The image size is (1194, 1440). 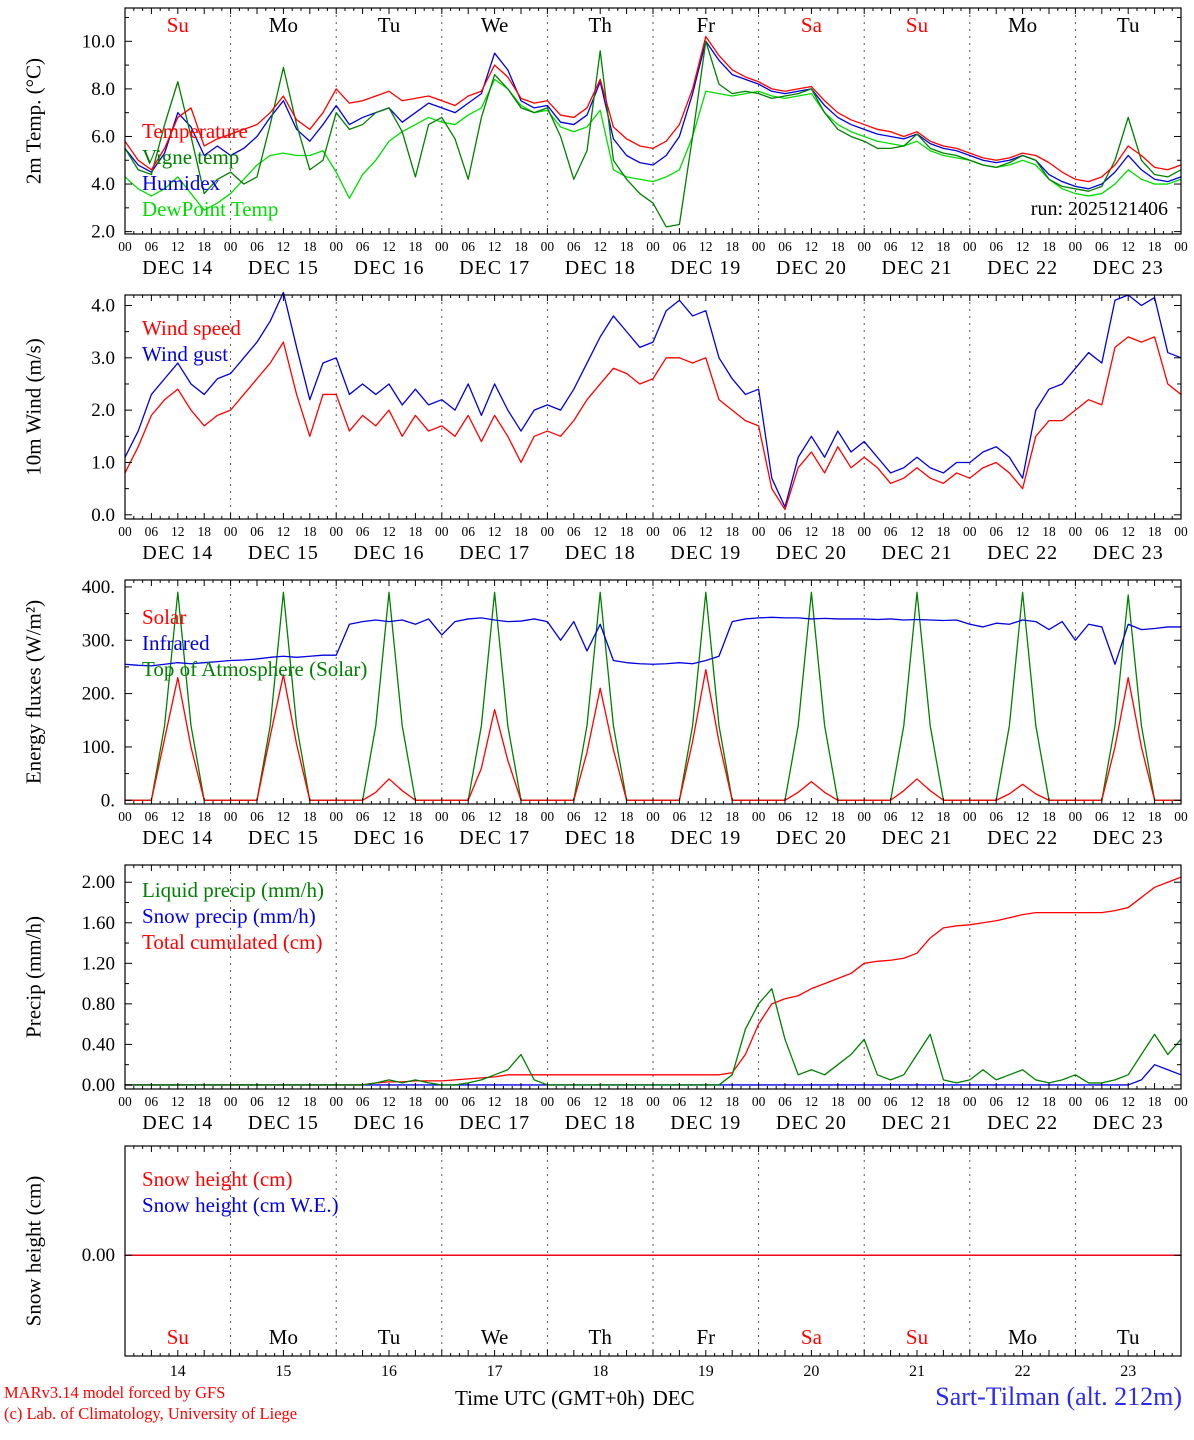 I want to click on svg-text: 4.0, so click(x=103, y=184).